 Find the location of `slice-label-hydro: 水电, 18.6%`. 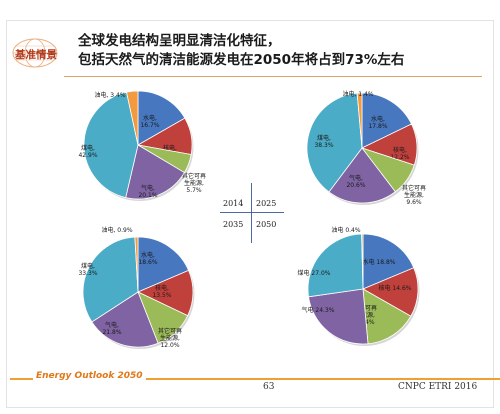

slice-label-hydro: 水电, 18.6% is located at coordinates (147, 258).